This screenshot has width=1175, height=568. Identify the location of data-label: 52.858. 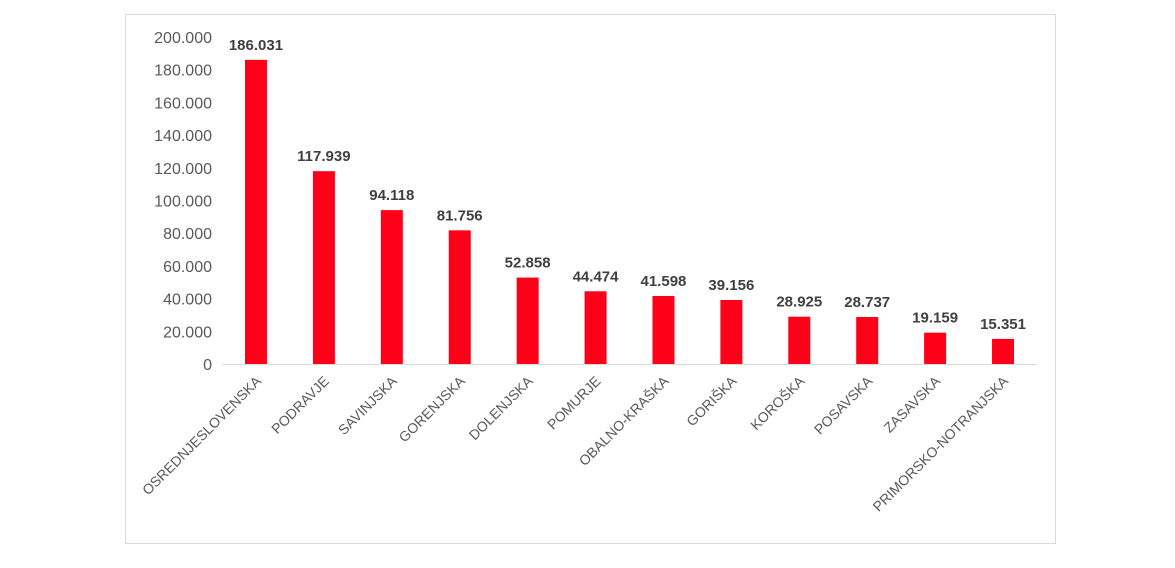
(528, 263).